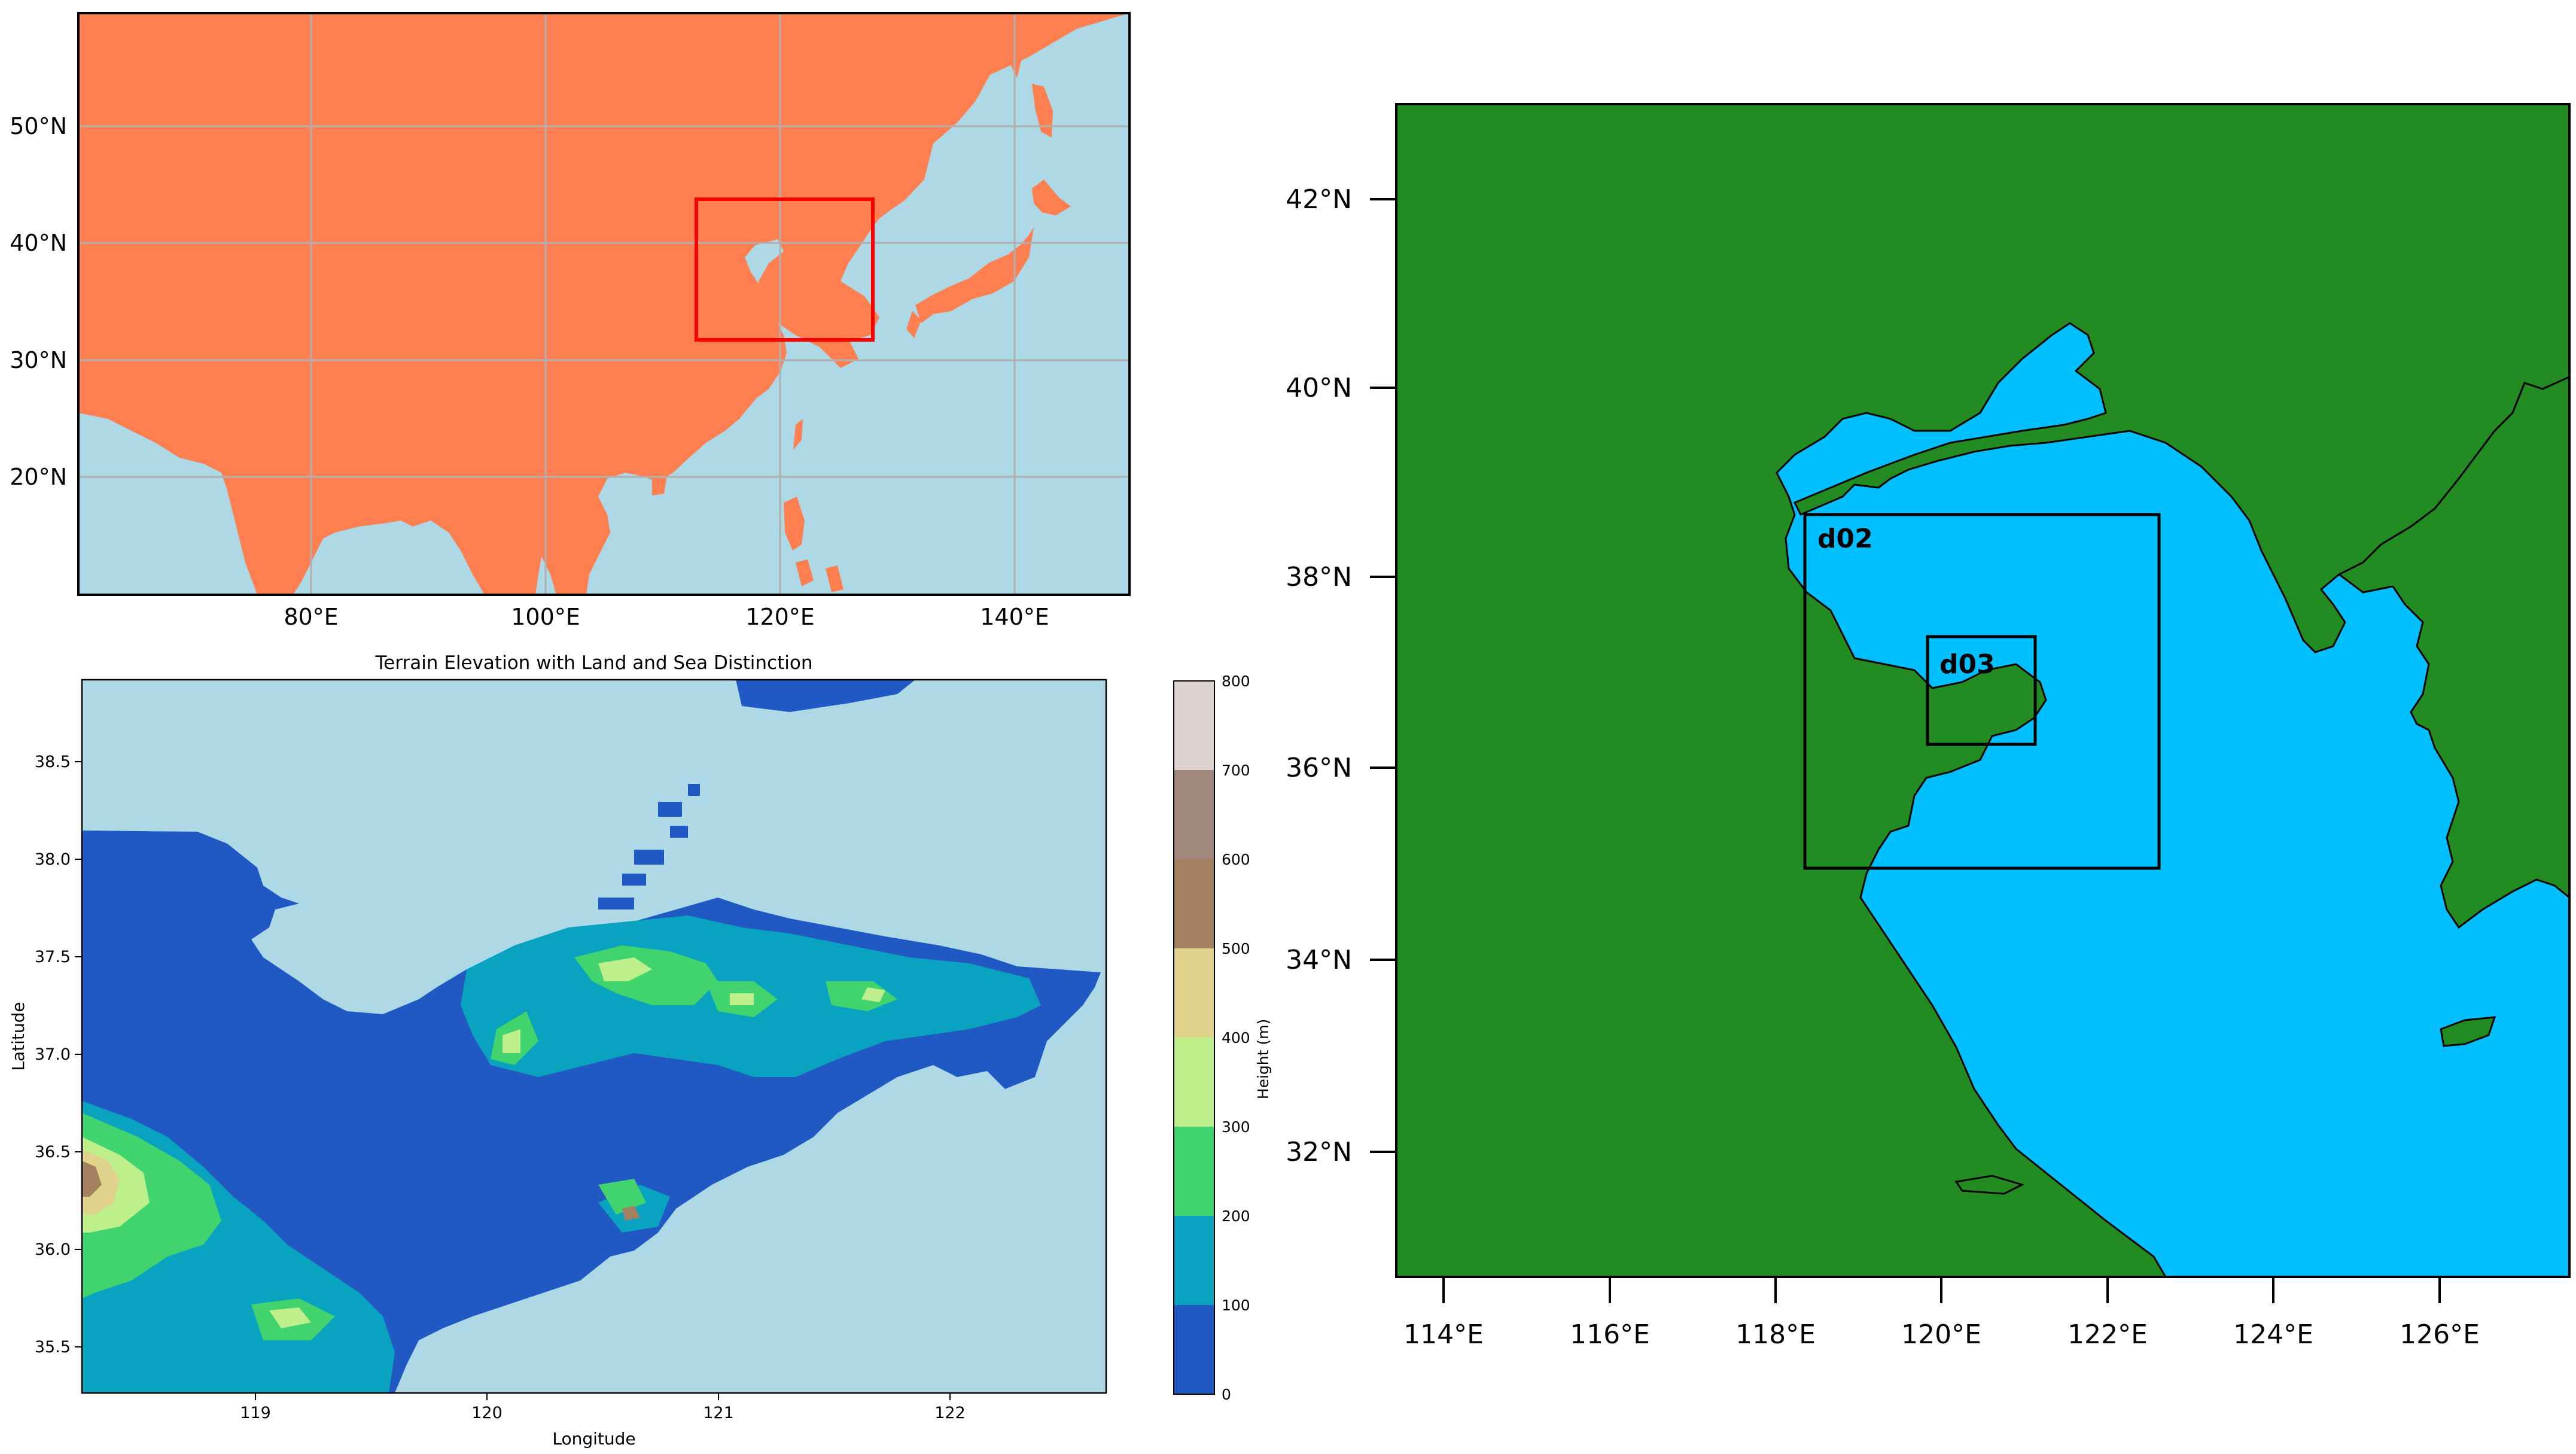 This screenshot has height=1454, width=2576. What do you see at coordinates (780, 617) in the screenshot?
I see `overview-lon-tick: 120°E` at bounding box center [780, 617].